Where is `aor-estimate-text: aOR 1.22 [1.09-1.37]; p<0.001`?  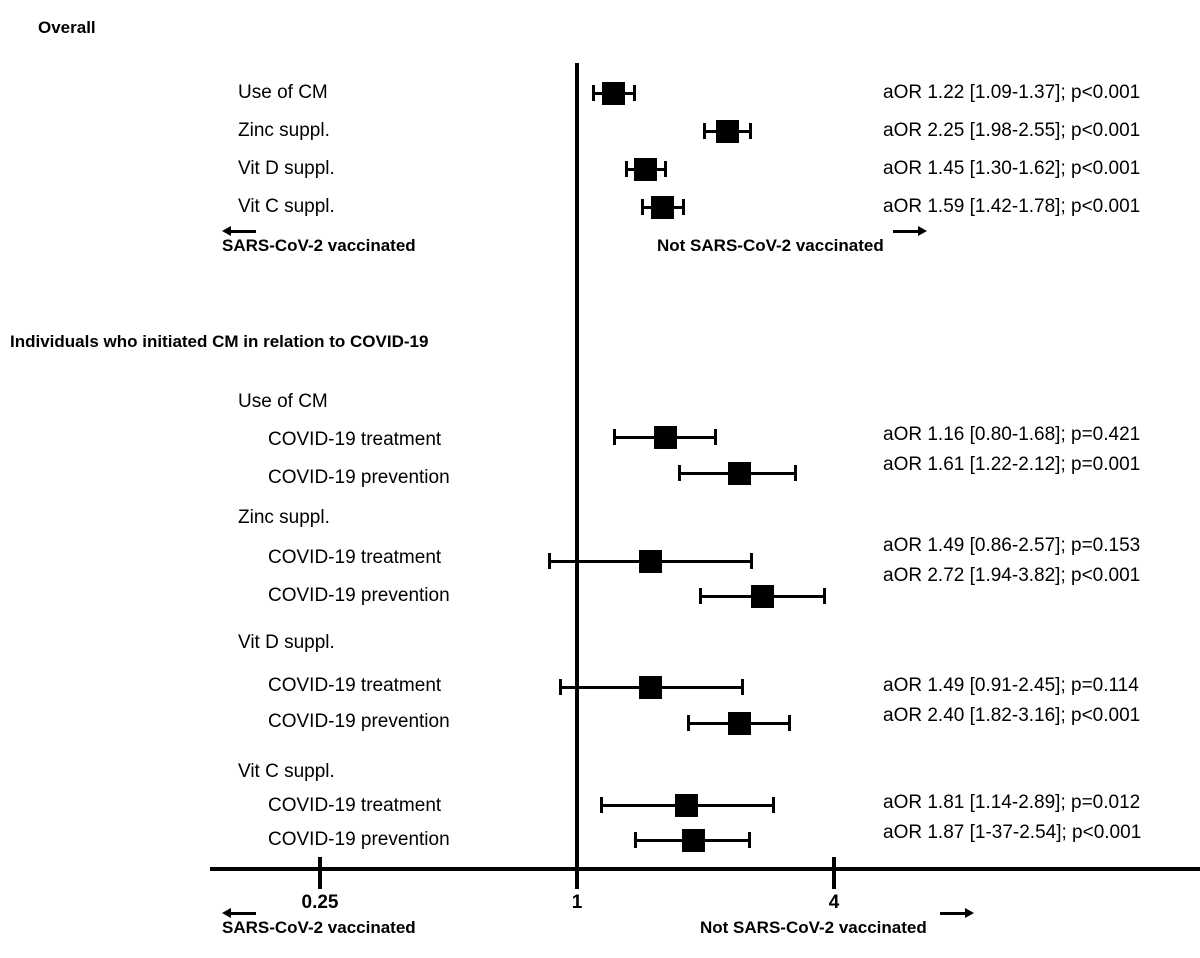 aor-estimate-text: aOR 1.22 [1.09-1.37]; p<0.001 is located at coordinates (1012, 92).